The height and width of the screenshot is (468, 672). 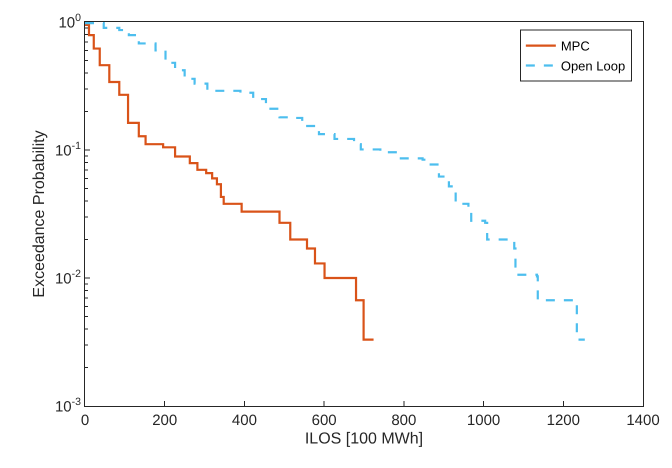 I want to click on x-tick-label: 0, so click(x=85, y=420).